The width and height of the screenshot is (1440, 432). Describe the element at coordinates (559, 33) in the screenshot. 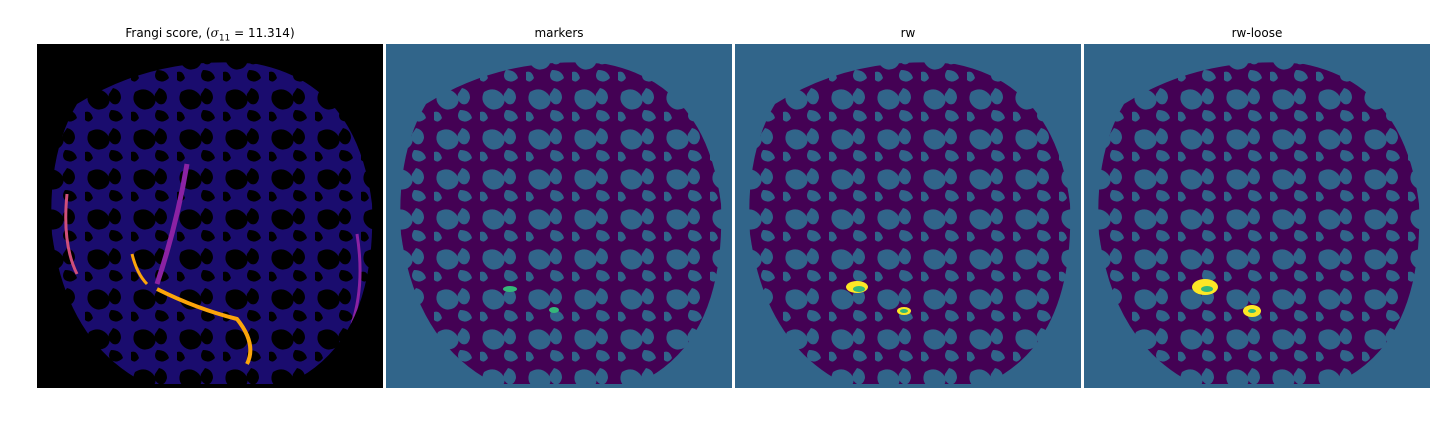

I see `panel-title-markers: markers` at that location.